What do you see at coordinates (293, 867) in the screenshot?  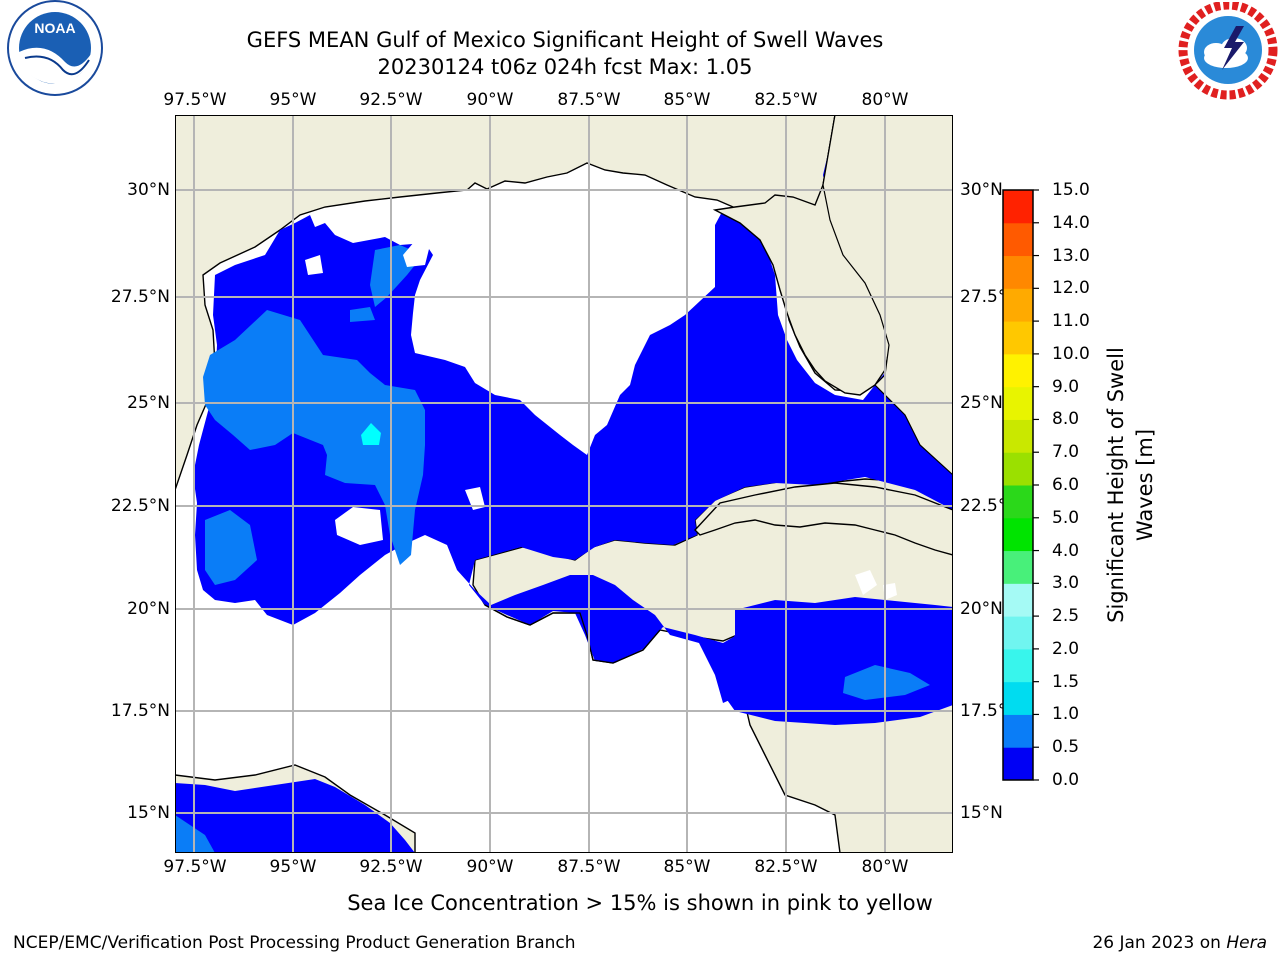 I see `lon-label-bottom: 95°W` at bounding box center [293, 867].